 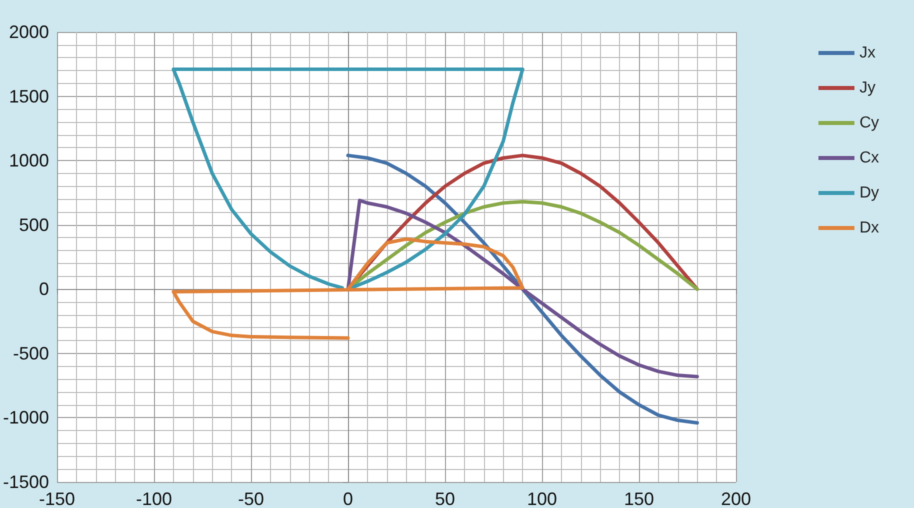 I want to click on x-tick-label: 100, so click(x=542, y=498).